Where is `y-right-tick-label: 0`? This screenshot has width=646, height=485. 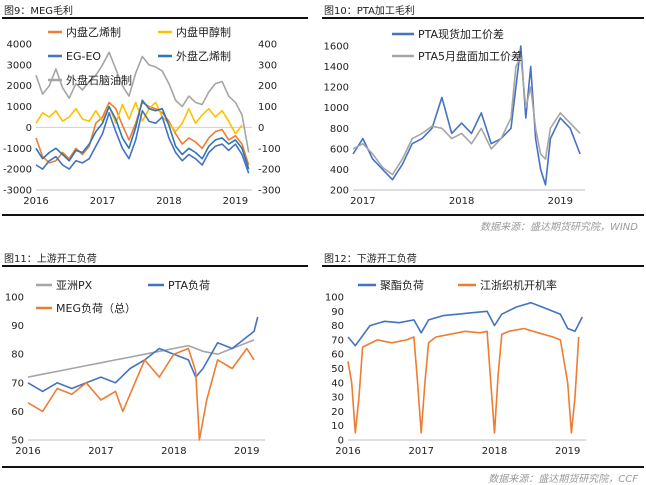 y-right-tick-label: 0 is located at coordinates (261, 128).